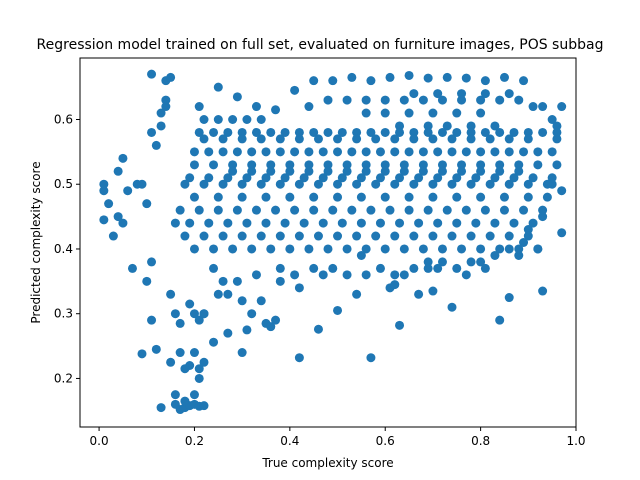  Describe the element at coordinates (63, 120) in the screenshot. I see `y-tick-label: 0.6` at that location.